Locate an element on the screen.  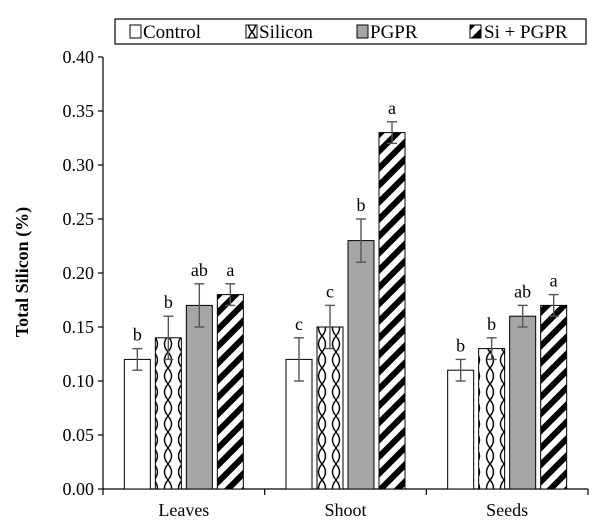
legend-item-pgpr: PGPR is located at coordinates (387, 32).